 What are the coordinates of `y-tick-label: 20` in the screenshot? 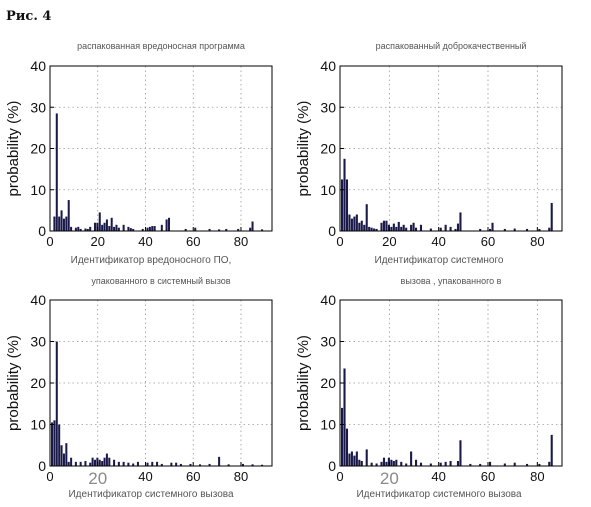 It's located at (38, 149).